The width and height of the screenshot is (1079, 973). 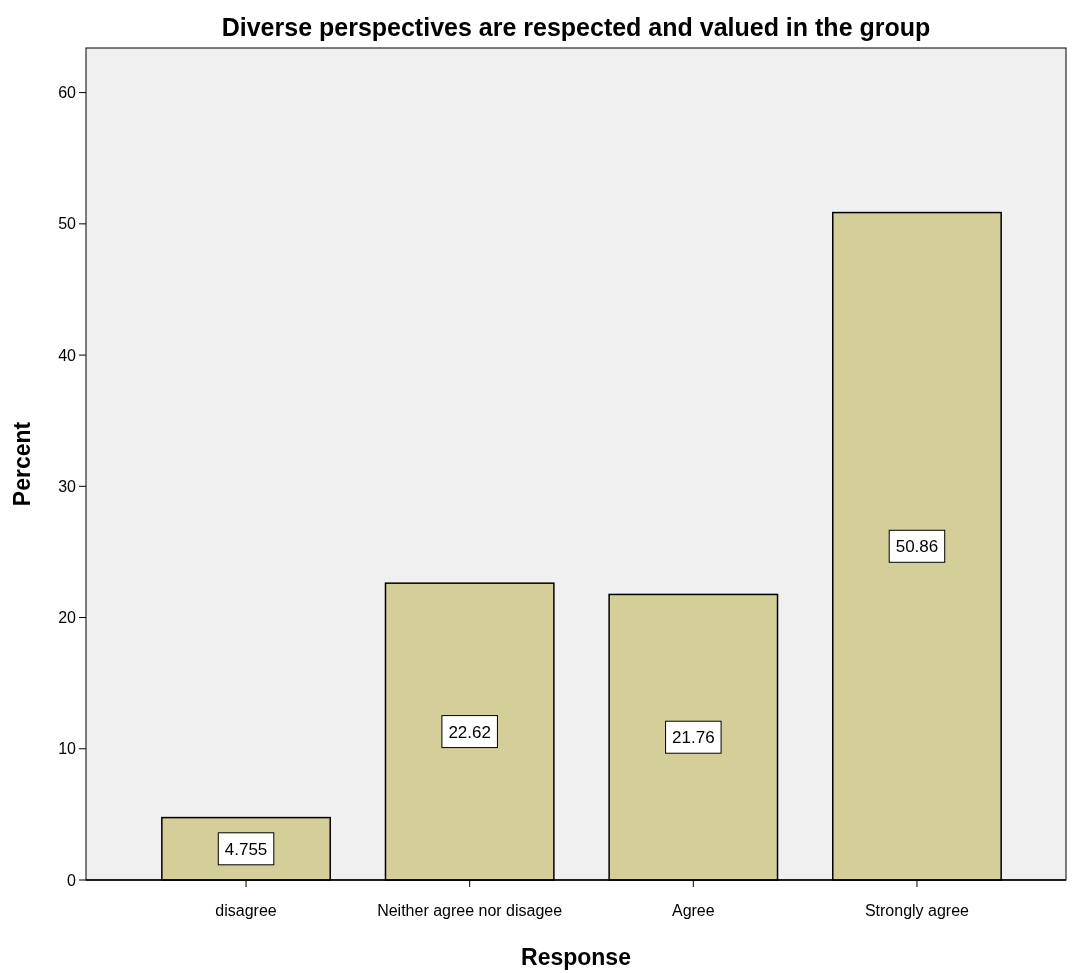 I want to click on data-label: 21.76, so click(x=693, y=738).